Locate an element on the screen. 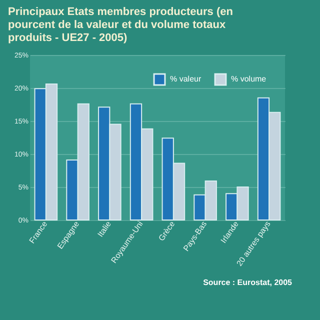  legend-label: % volume is located at coordinates (249, 79).